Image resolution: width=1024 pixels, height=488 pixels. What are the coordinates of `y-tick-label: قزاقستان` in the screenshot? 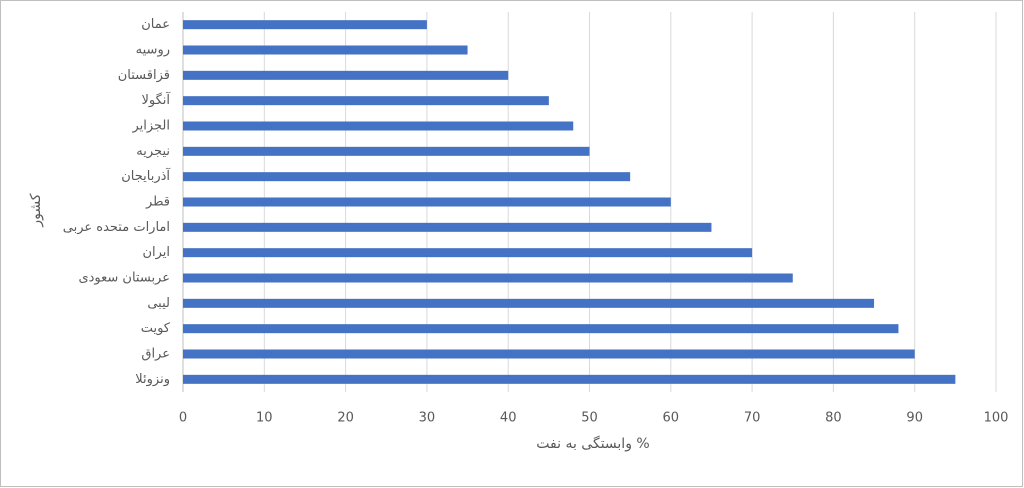 It's located at (144, 75).